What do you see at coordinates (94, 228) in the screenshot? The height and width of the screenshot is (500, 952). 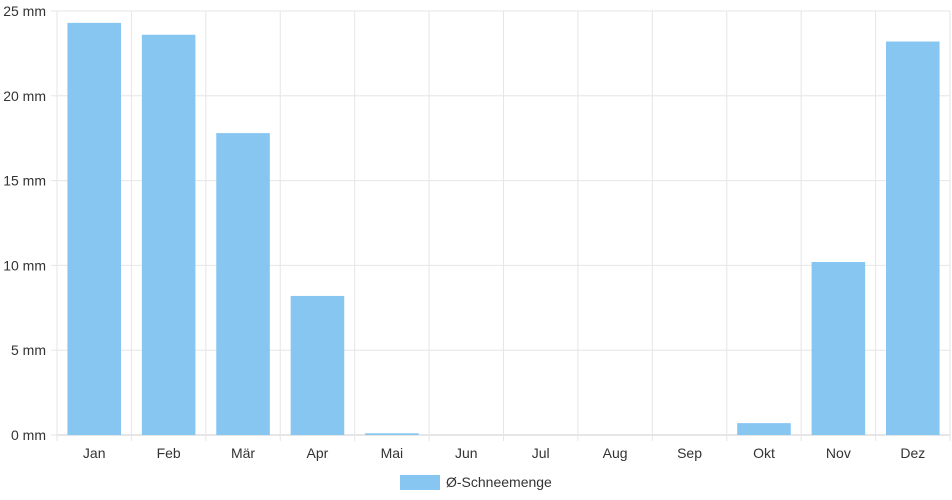 I see `bar-jan` at bounding box center [94, 228].